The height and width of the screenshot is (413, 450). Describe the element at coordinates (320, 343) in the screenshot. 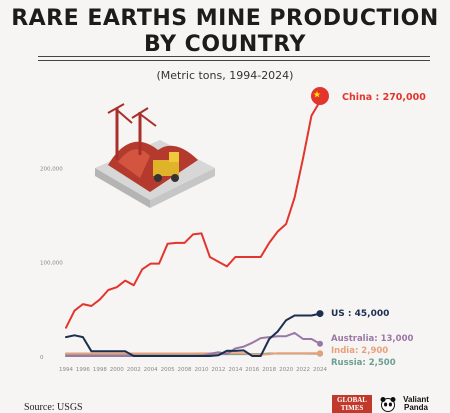

I see `series-end-point-australia` at that location.